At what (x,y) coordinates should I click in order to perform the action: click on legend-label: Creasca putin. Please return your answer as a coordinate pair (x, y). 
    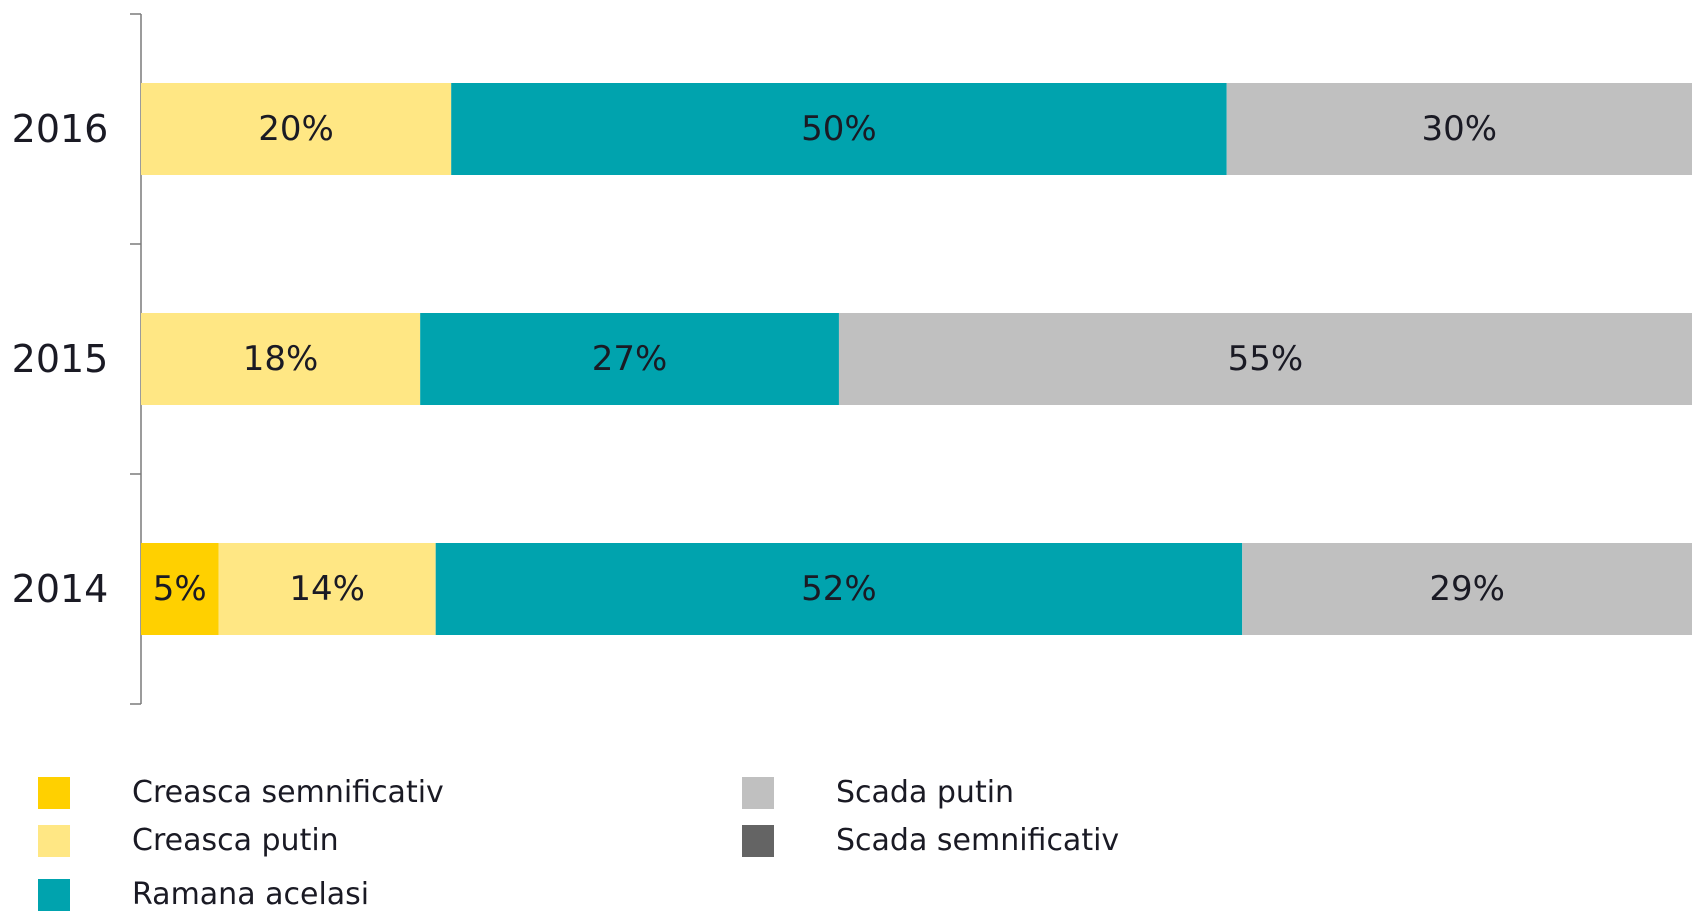
    Looking at the image, I should click on (235, 840).